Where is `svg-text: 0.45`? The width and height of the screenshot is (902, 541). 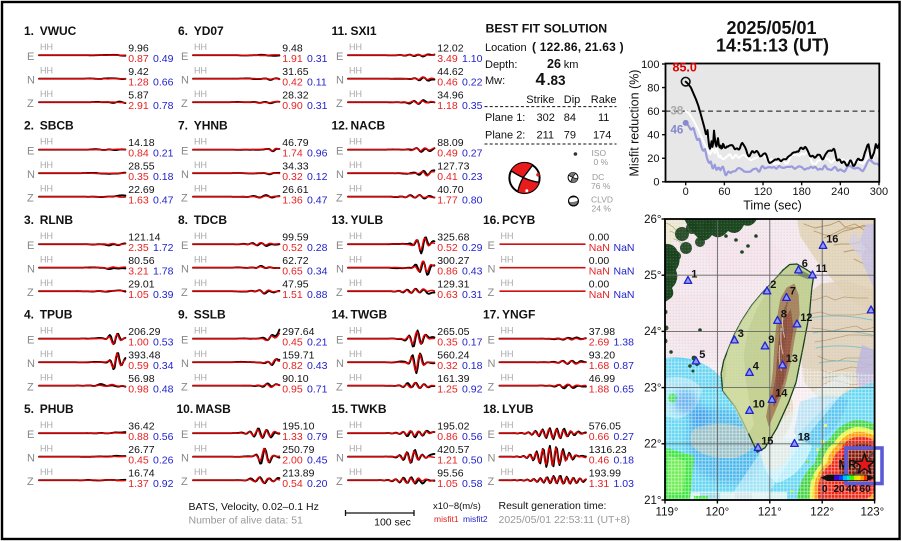
svg-text: 0.45 is located at coordinates (317, 460).